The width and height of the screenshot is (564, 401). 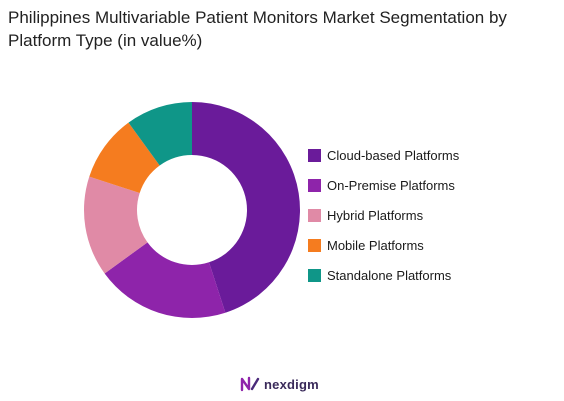 What do you see at coordinates (375, 215) in the screenshot?
I see `legend-label: Hybrid Platforms` at bounding box center [375, 215].